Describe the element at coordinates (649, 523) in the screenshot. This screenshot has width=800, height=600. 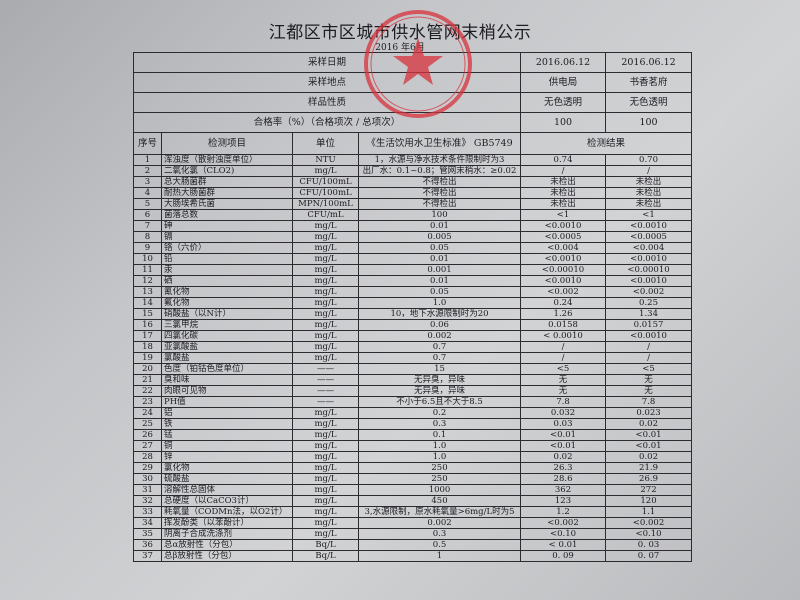
I see `row-result-2: <0.002` at that location.